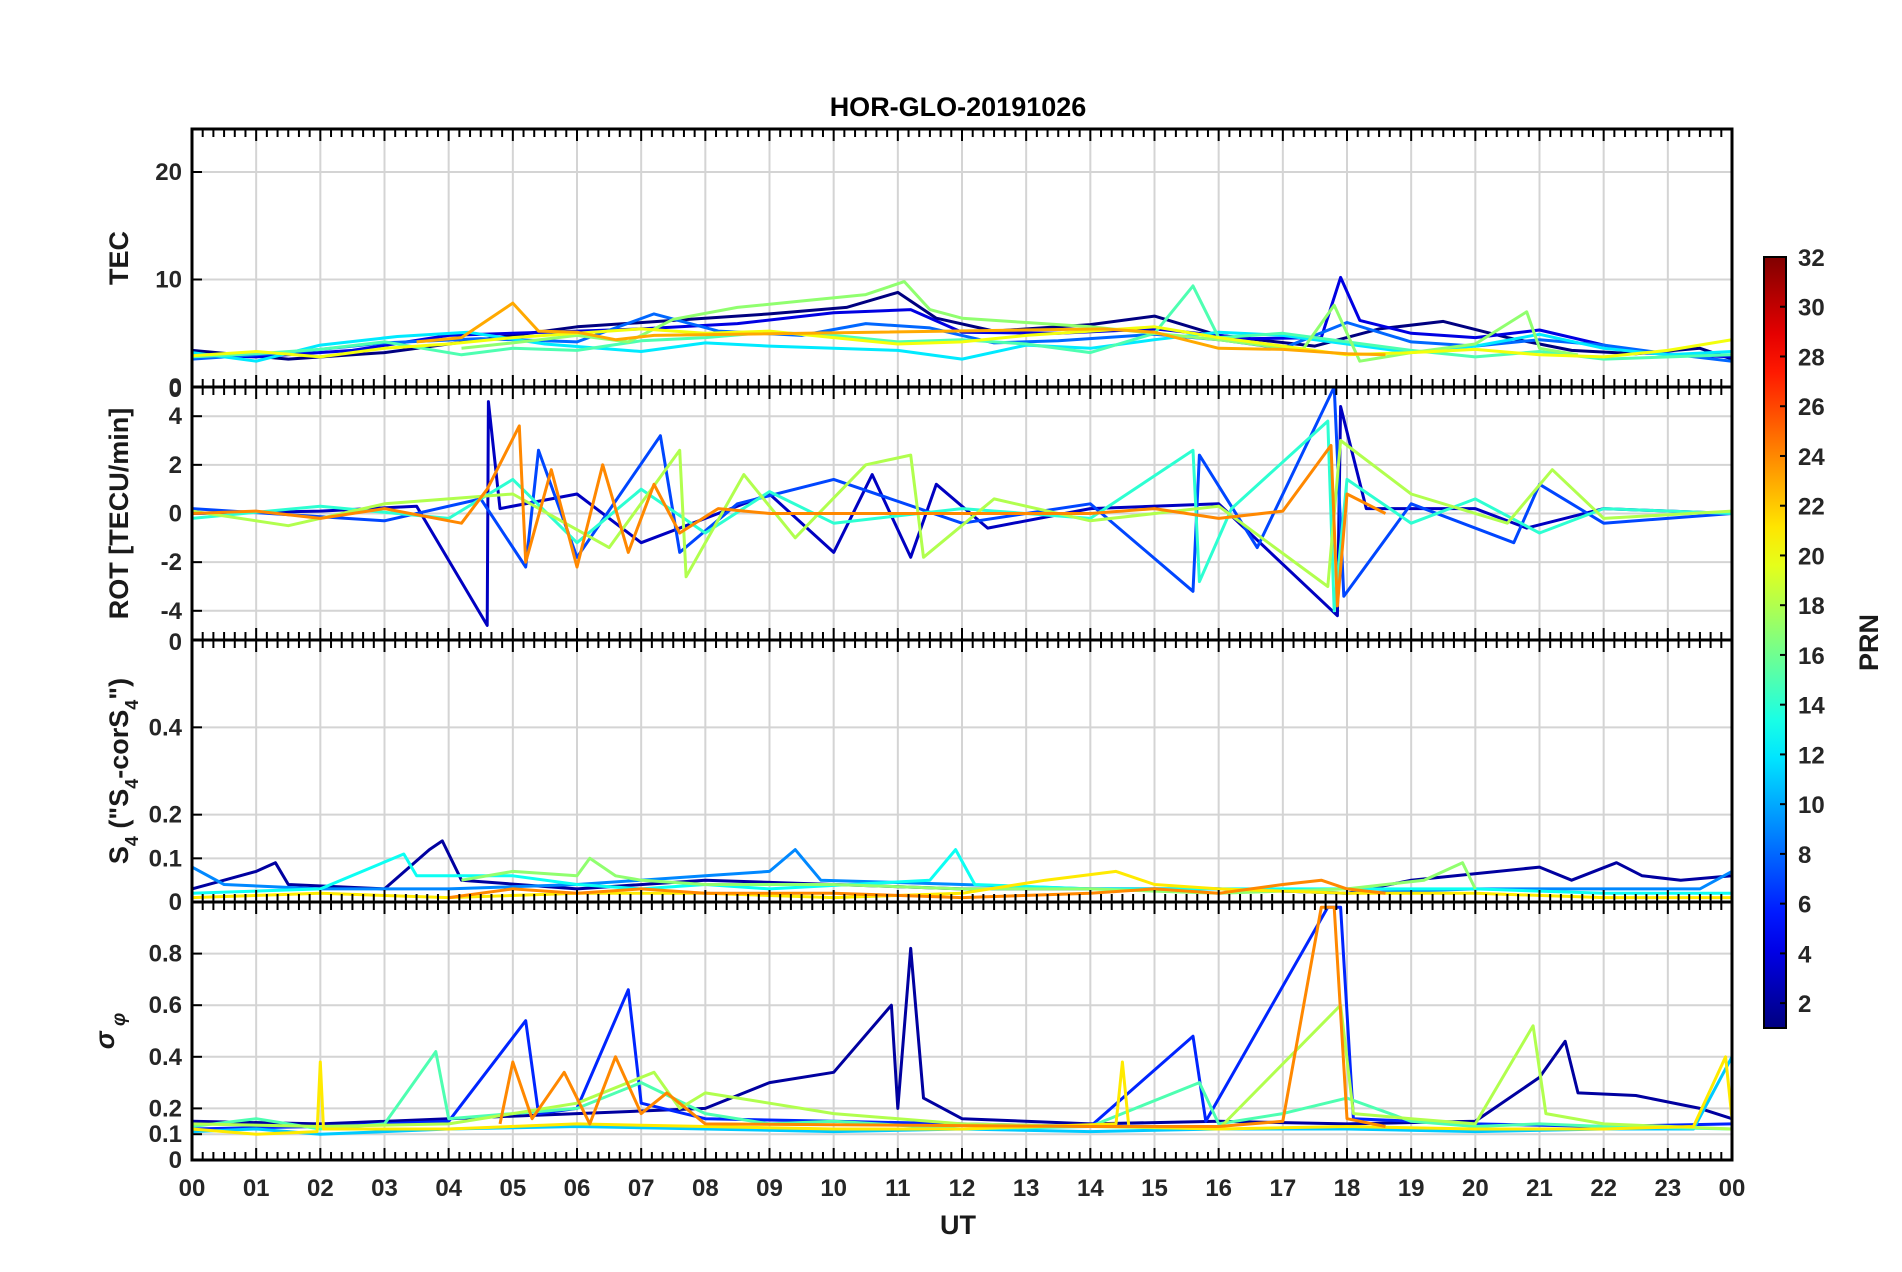 This screenshot has width=1902, height=1272. I want to click on colorbar-tick-label: 8, so click(1804, 855).